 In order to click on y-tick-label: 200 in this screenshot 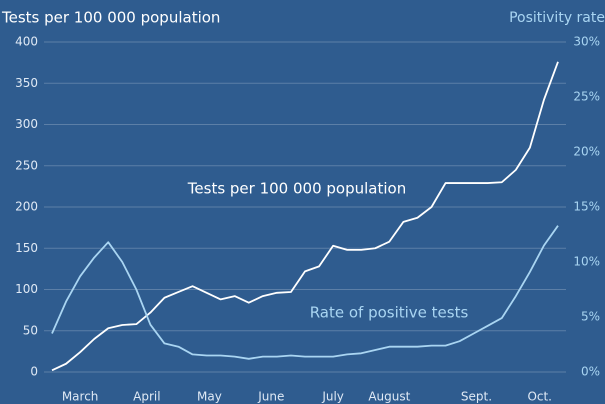, I will do `click(26, 207)`.